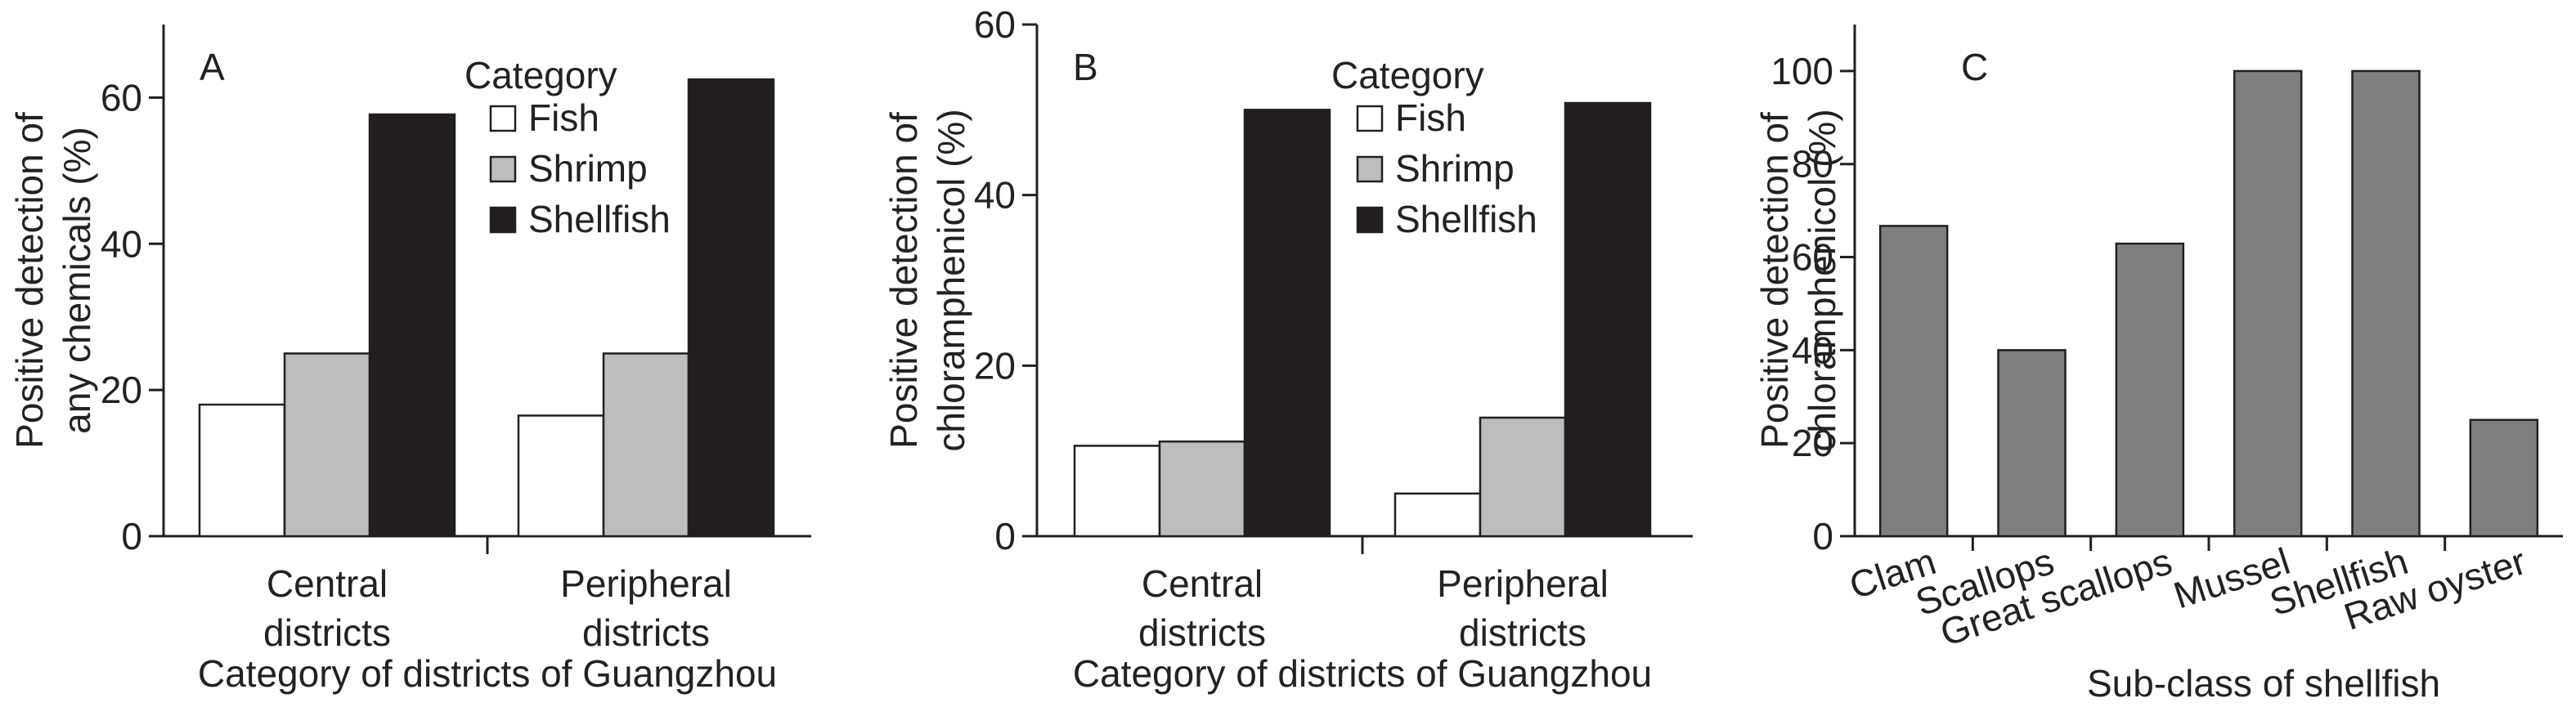  I want to click on bar-scallops, so click(2032, 444).